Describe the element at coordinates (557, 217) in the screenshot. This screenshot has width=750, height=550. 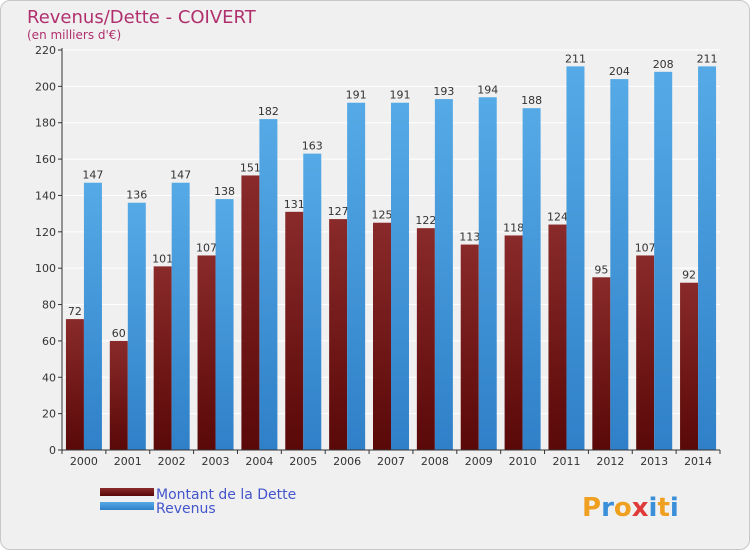
I see `data-label: 124` at that location.